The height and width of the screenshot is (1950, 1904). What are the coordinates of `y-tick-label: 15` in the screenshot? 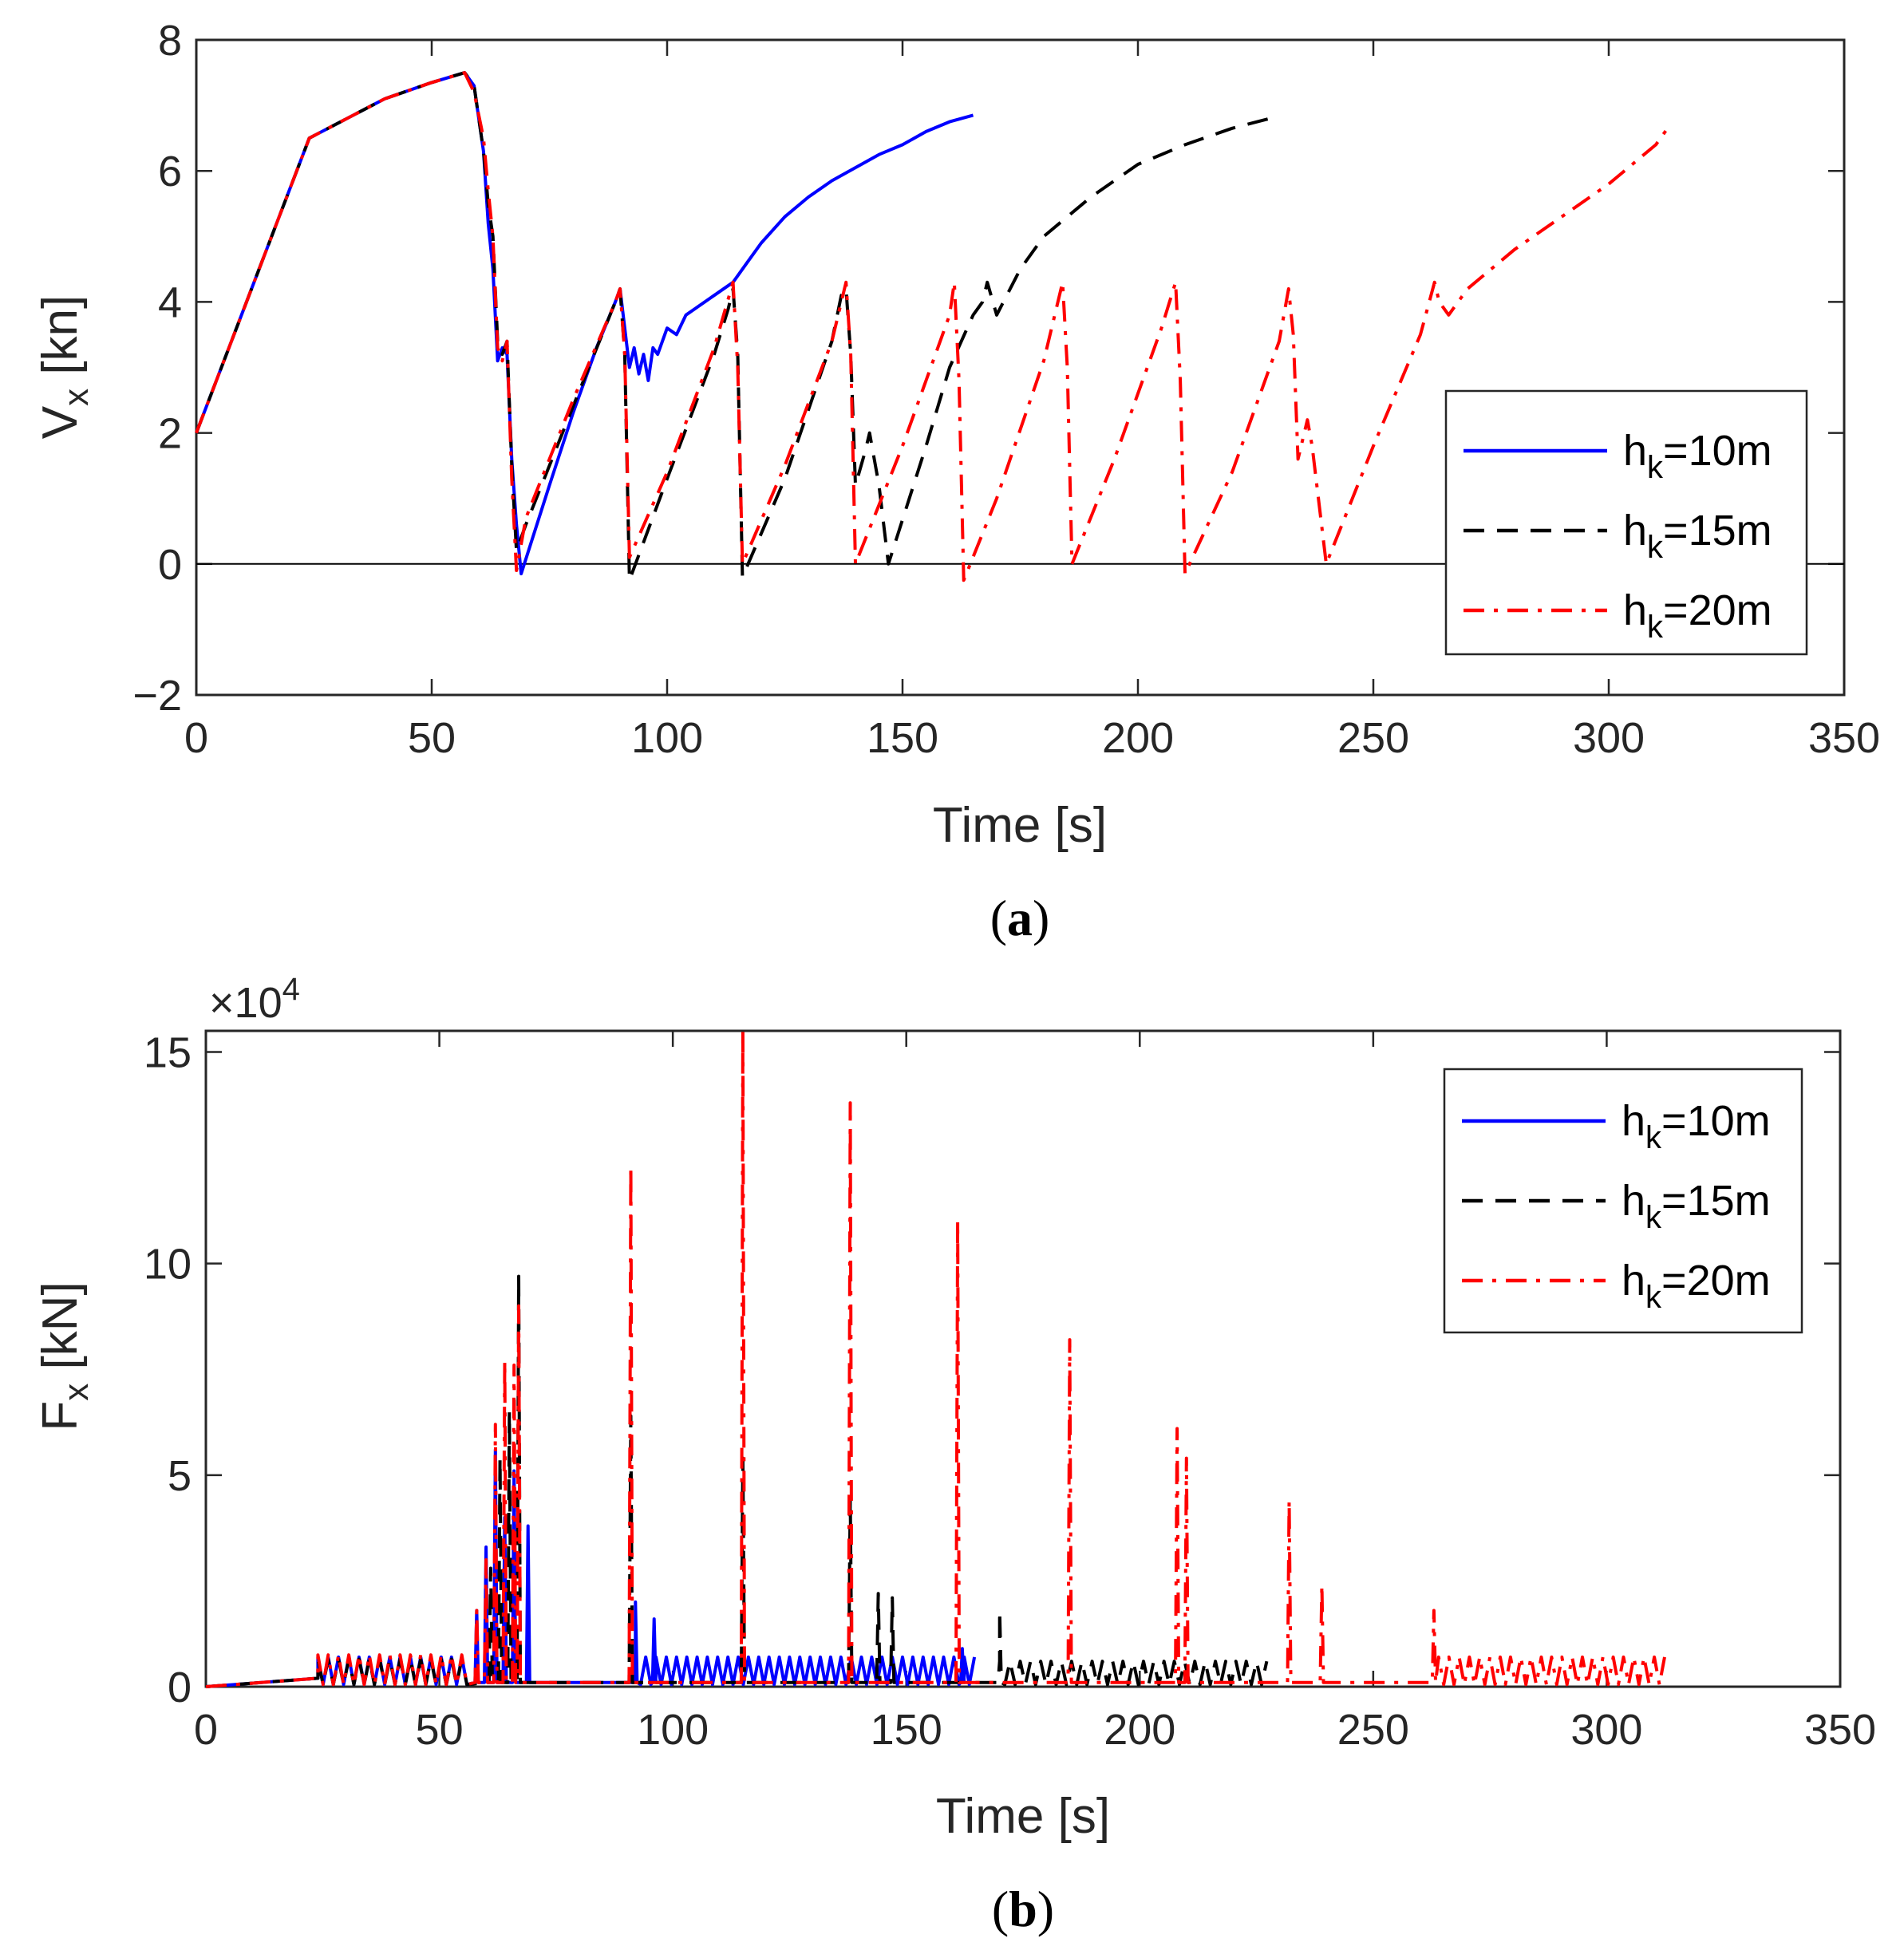 It's located at (168, 1053).